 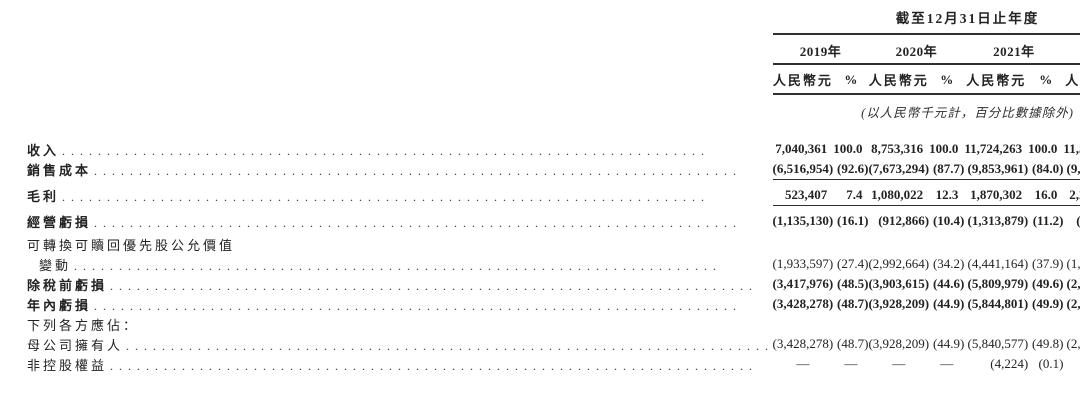 I want to click on value-cell: (6,516,954), so click(x=803, y=169).